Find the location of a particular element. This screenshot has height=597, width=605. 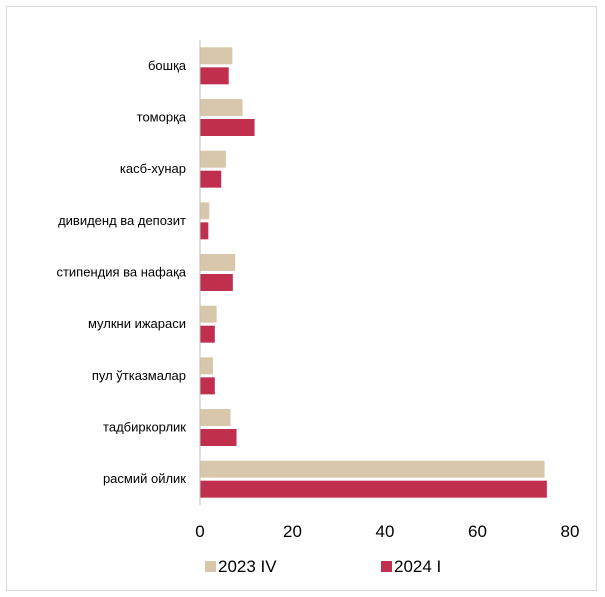

category-label: мулкни ижараси is located at coordinates (137, 323).